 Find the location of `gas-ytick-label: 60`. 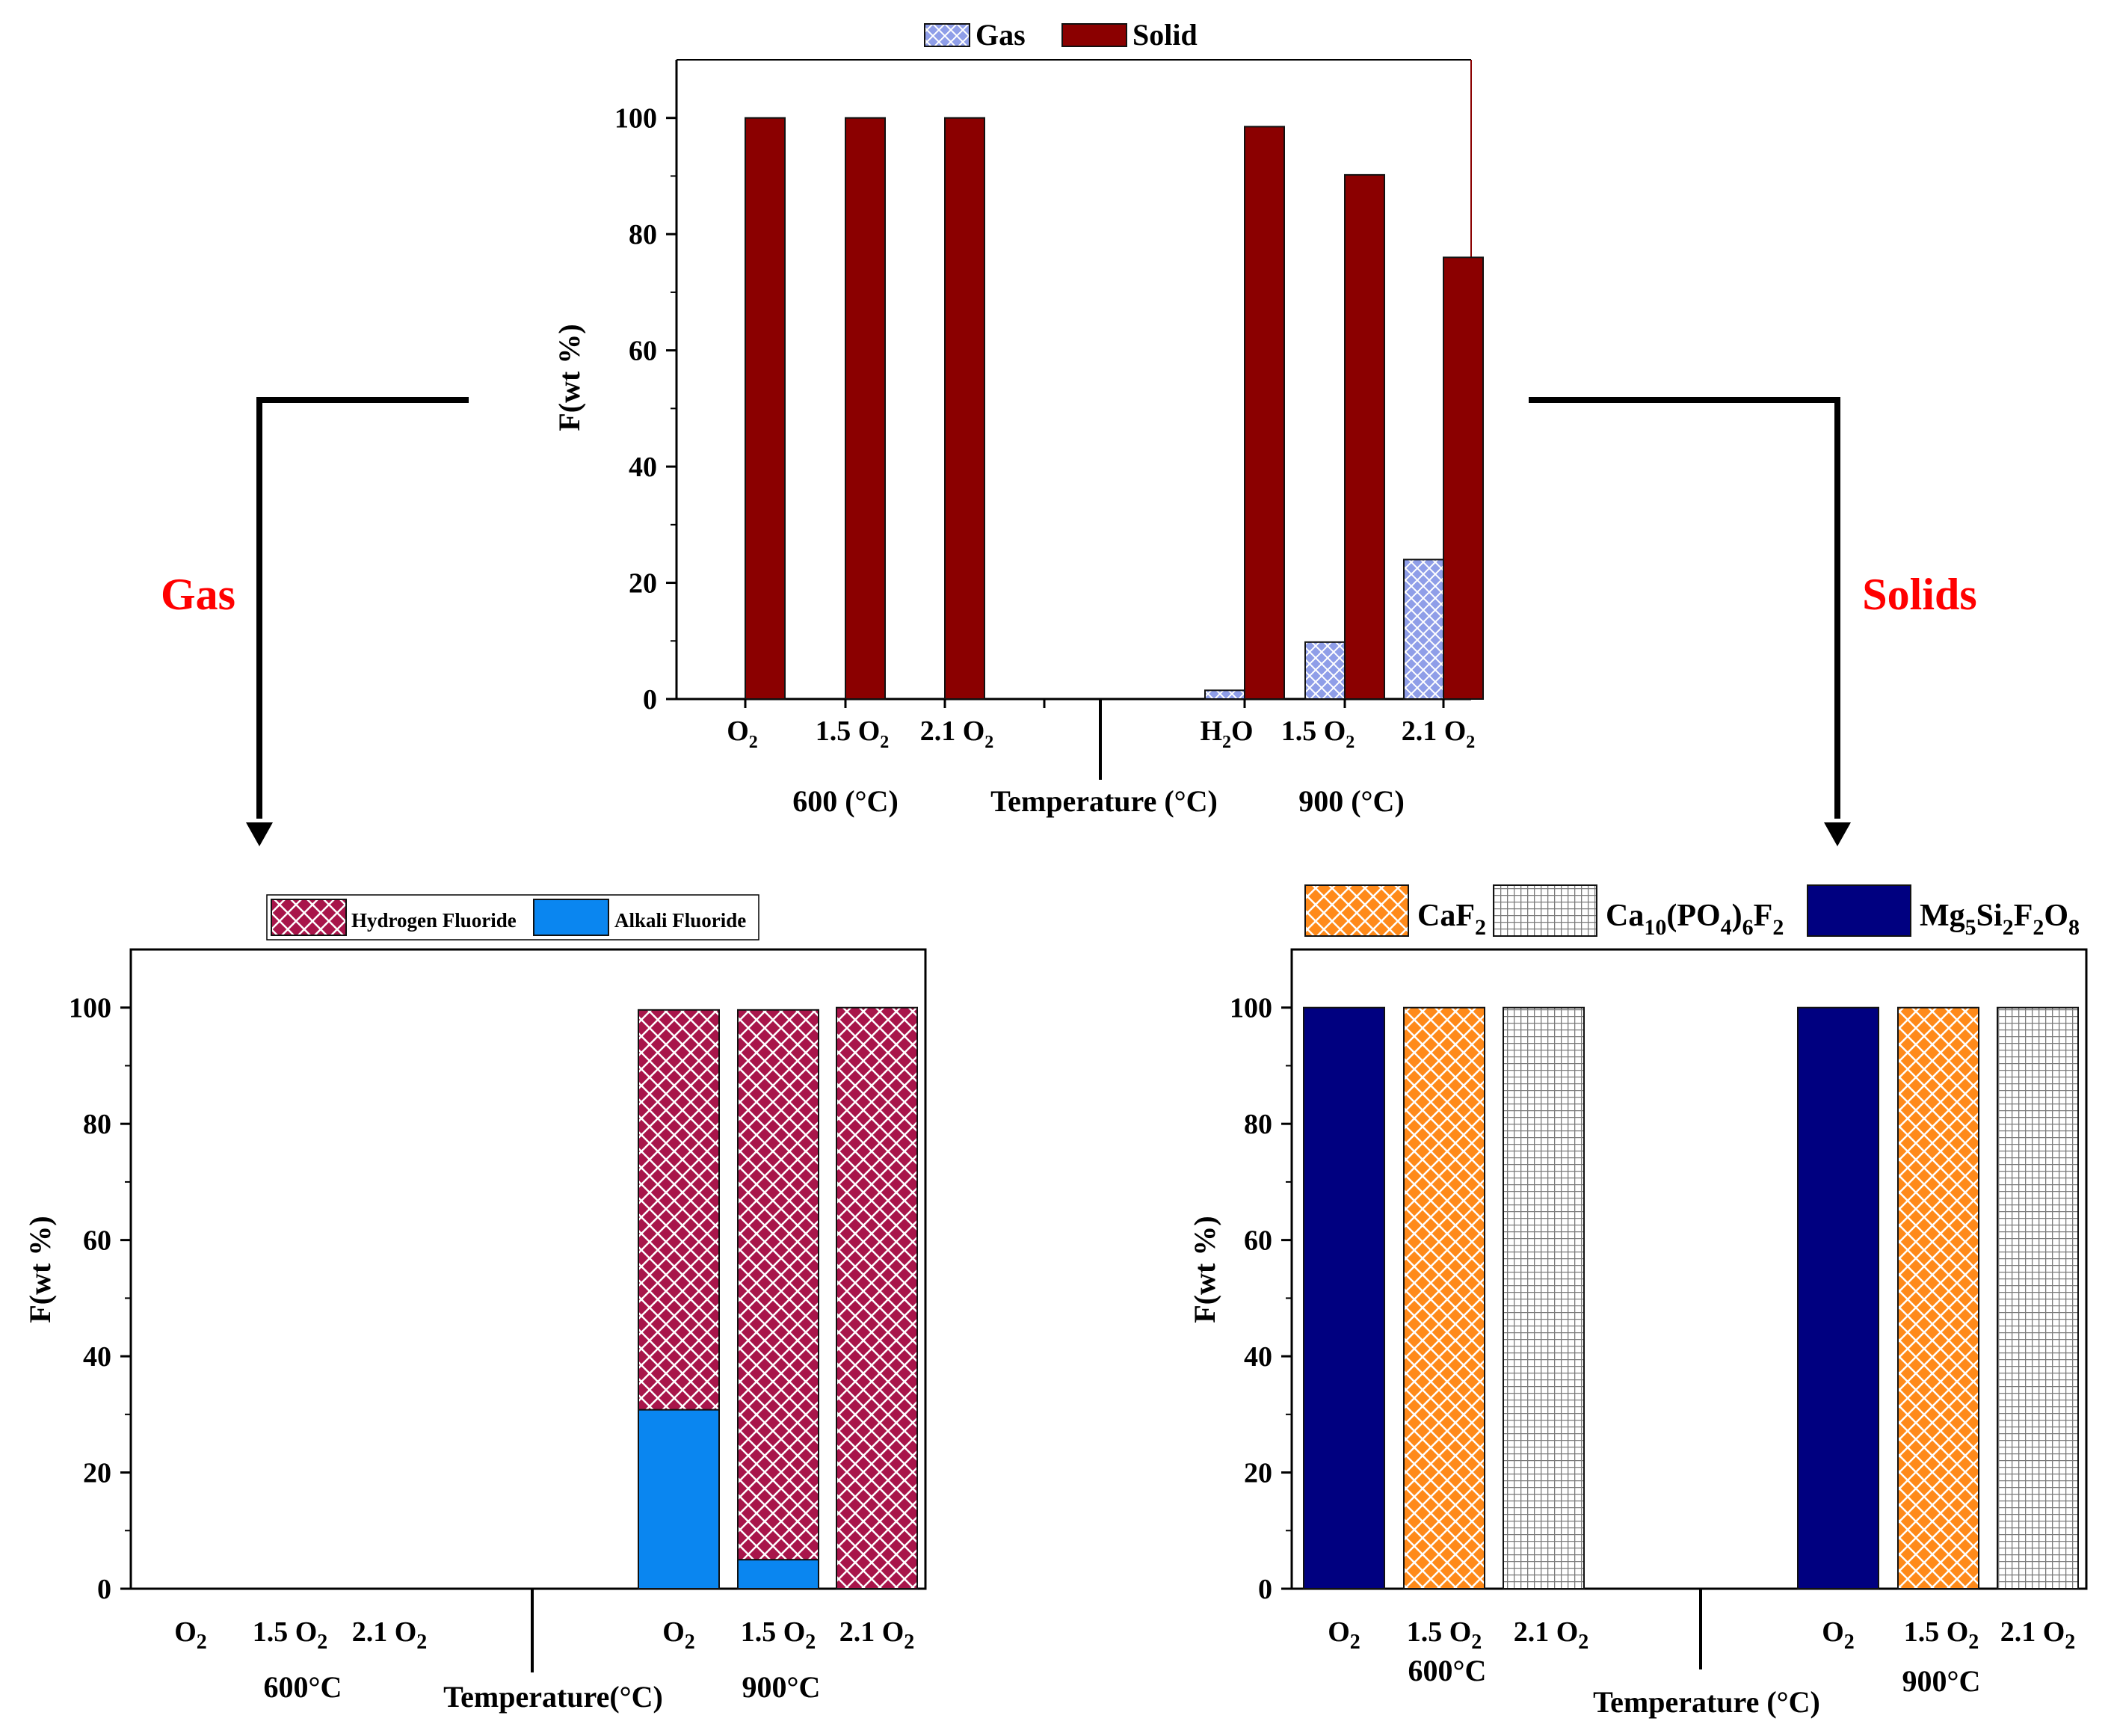

gas-ytick-label: 60 is located at coordinates (97, 1241).